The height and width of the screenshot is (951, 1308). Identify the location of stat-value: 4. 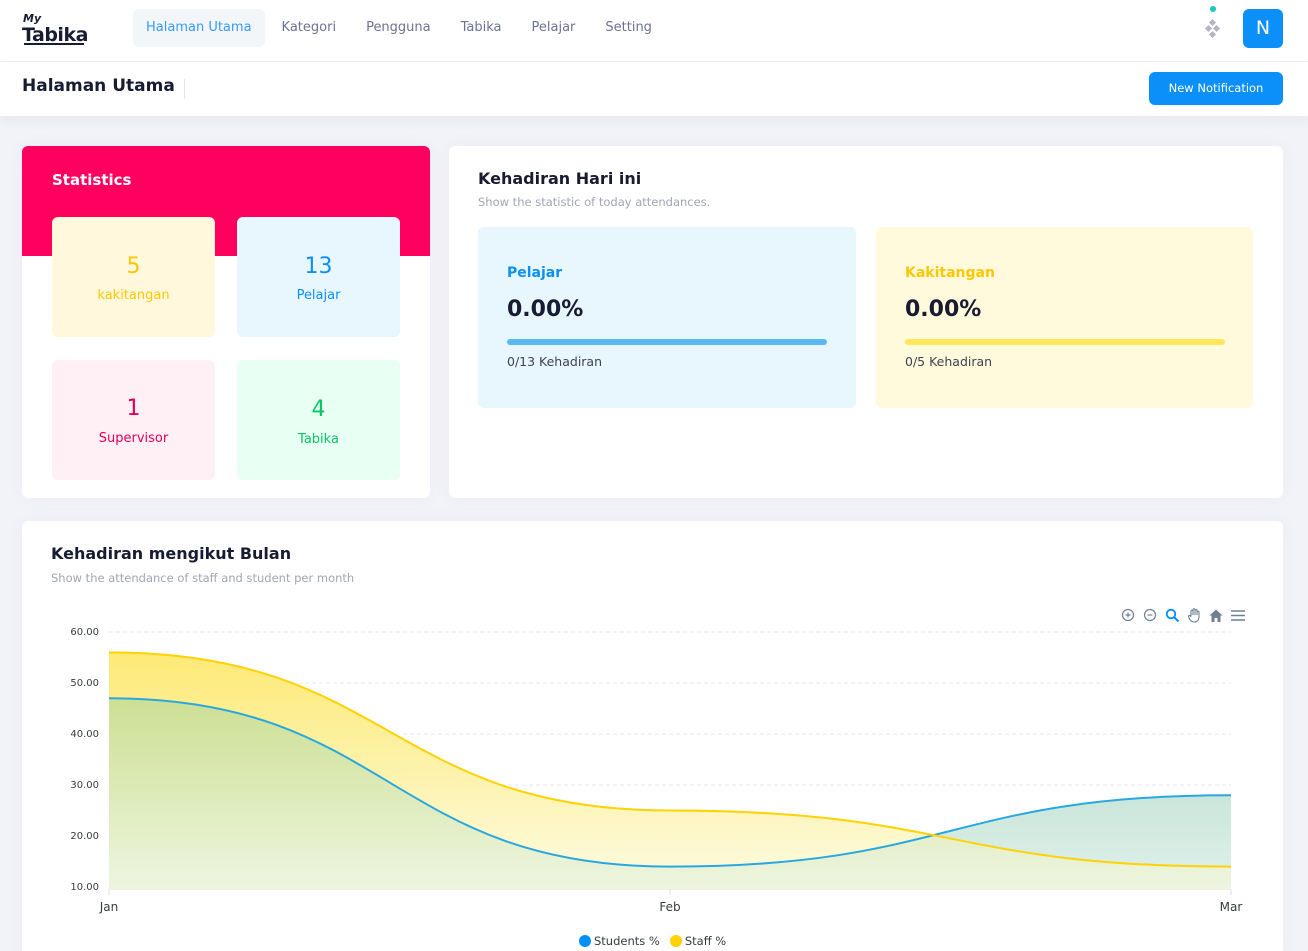
(318, 409).